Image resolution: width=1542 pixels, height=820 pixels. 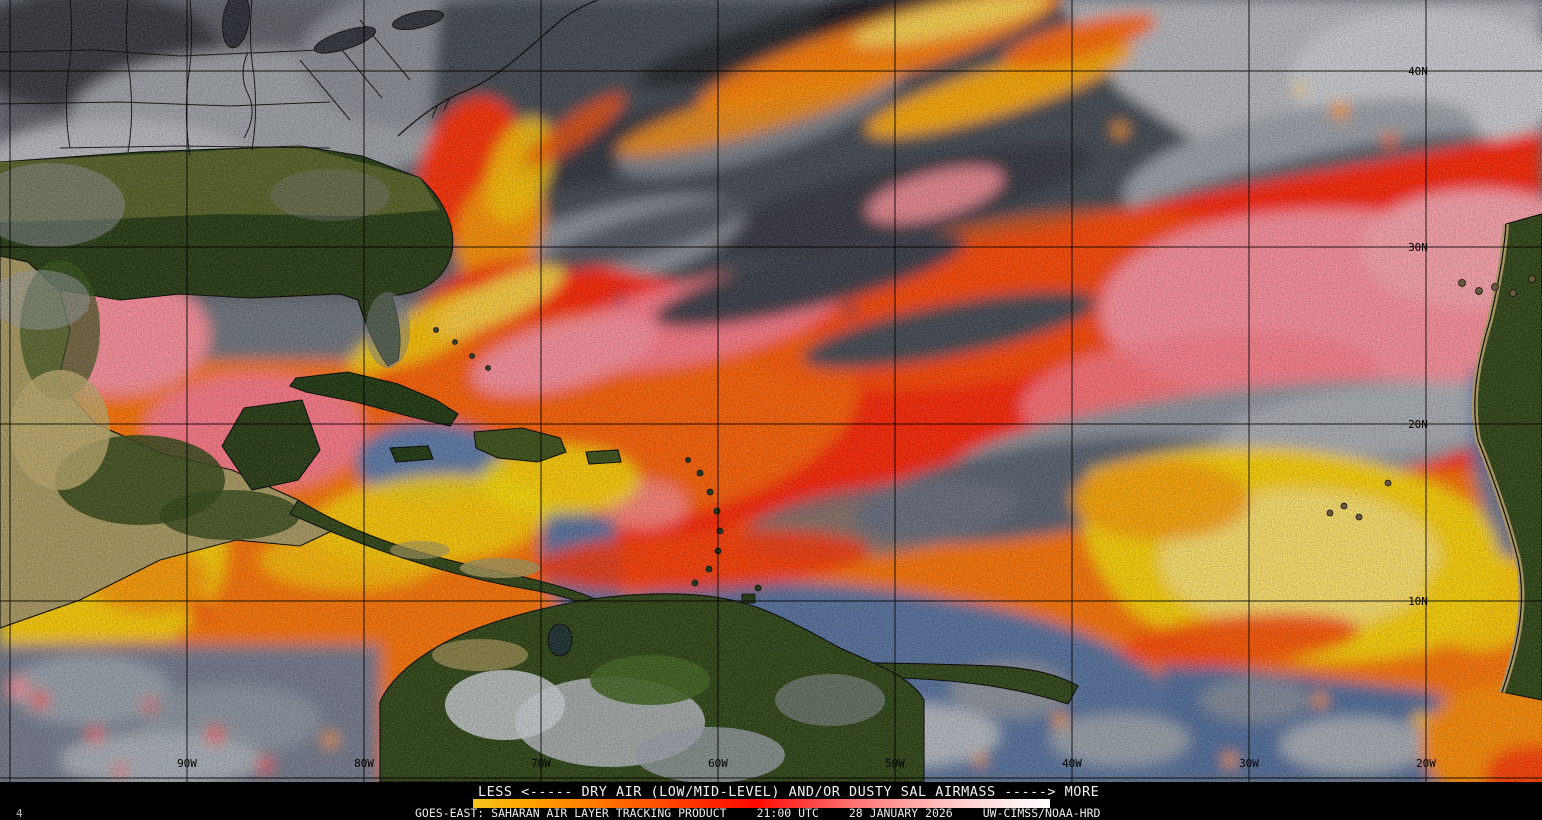 I want to click on lon-label: 40W, so click(x=1072, y=763).